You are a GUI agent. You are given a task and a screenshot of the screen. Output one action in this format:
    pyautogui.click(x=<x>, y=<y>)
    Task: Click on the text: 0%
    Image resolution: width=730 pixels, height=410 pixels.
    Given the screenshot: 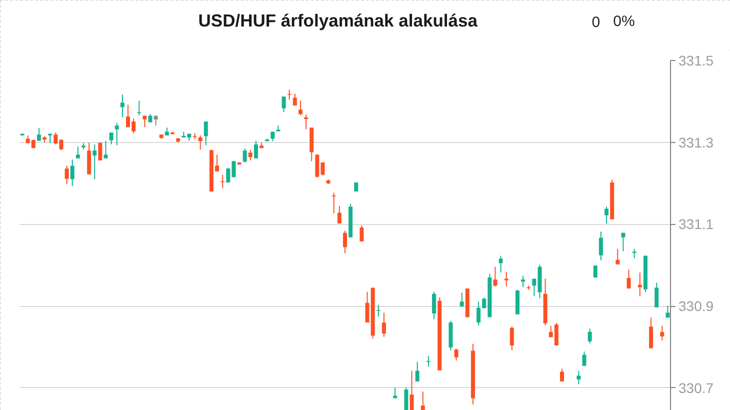 What is the action you would take?
    pyautogui.click(x=624, y=21)
    